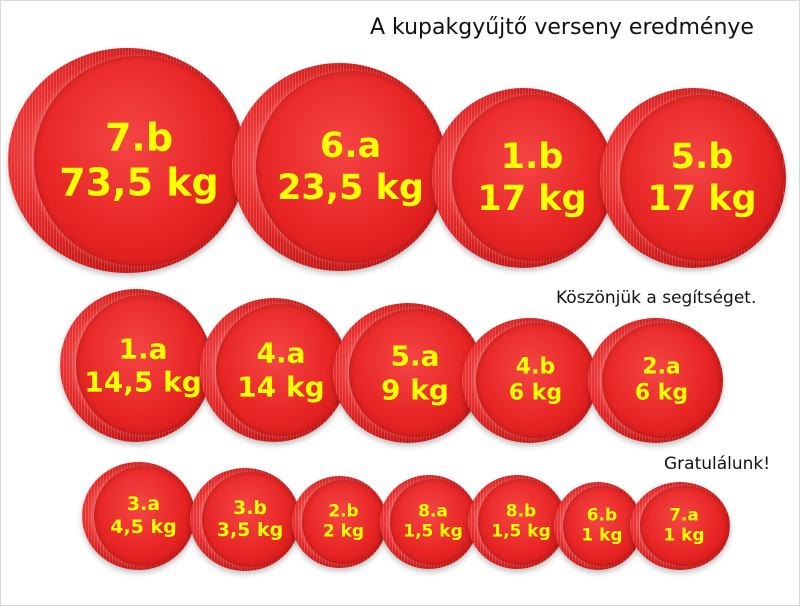 Image resolution: width=800 pixels, height=606 pixels. I want to click on cap-weight: 14,5 kg, so click(143, 382).